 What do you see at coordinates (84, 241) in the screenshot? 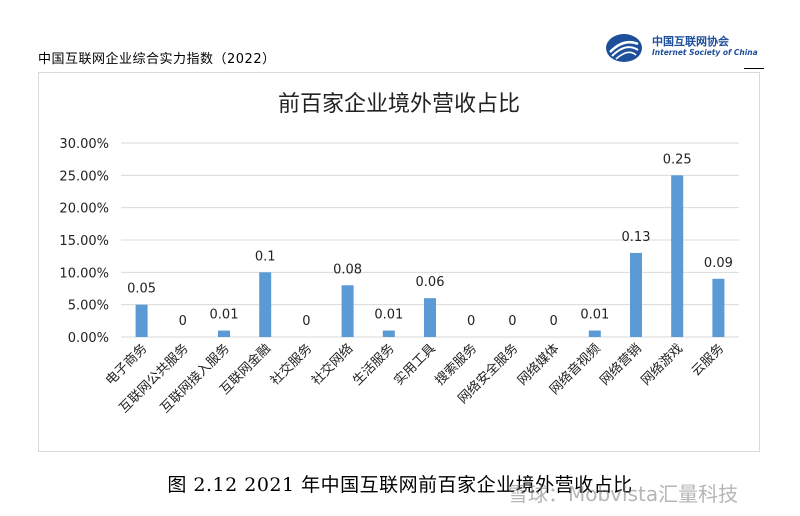
I see `y-tick-label: 15.00%` at bounding box center [84, 241].